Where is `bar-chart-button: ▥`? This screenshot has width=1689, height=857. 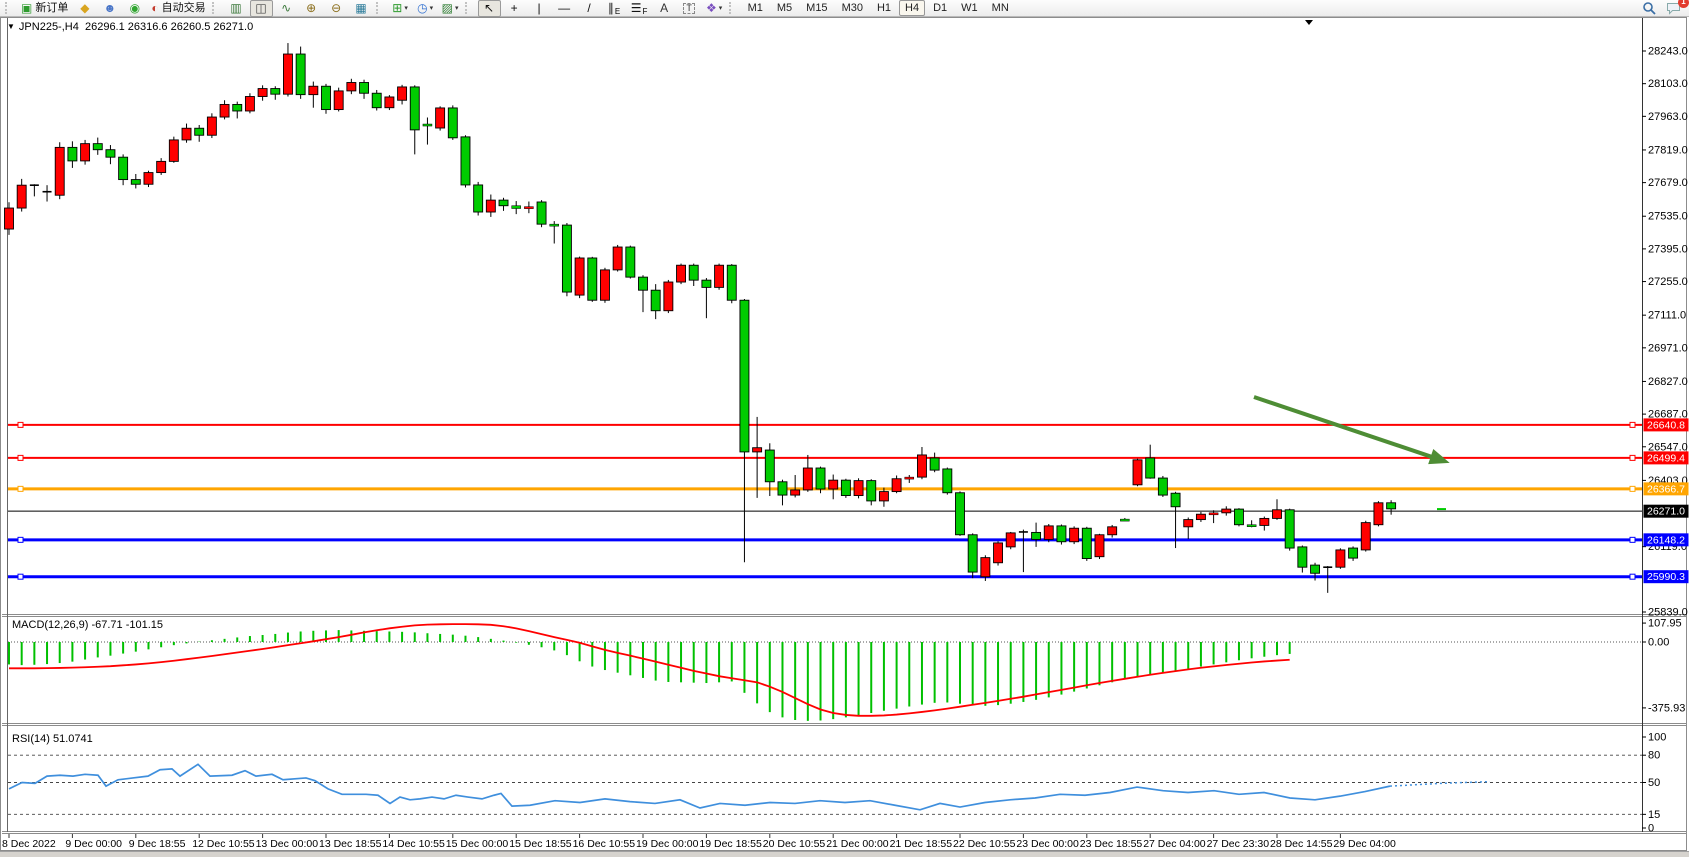
bar-chart-button: ▥ is located at coordinates (236, 8).